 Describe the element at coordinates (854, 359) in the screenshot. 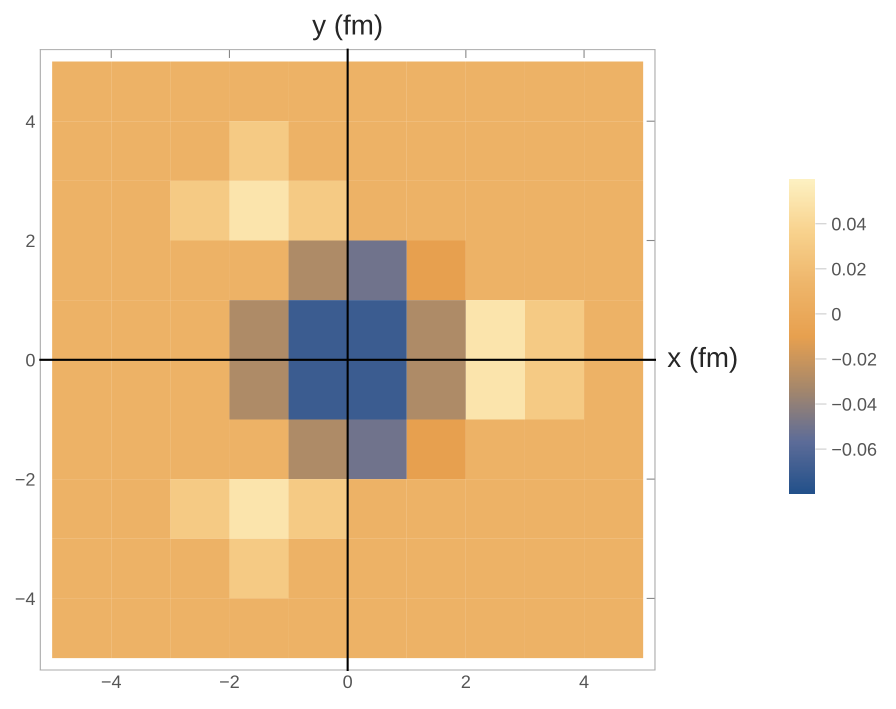

I see `color-bar-label: −0.02` at that location.